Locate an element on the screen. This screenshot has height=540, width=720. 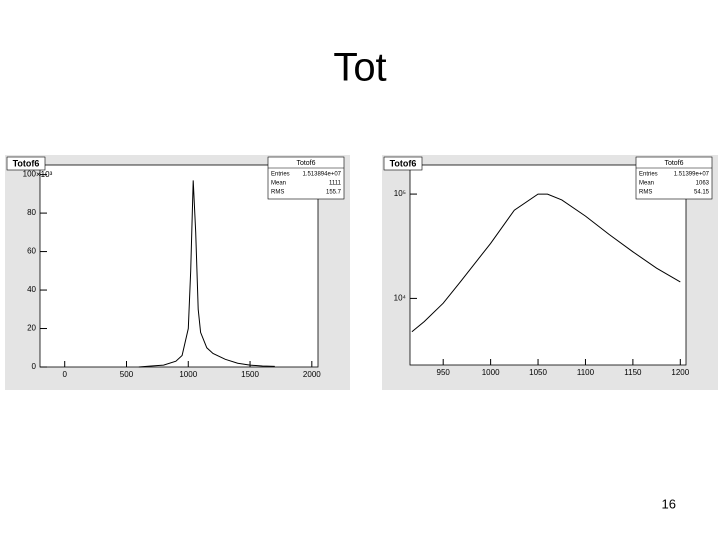
x-tick-label: 1100 is located at coordinates (586, 372).